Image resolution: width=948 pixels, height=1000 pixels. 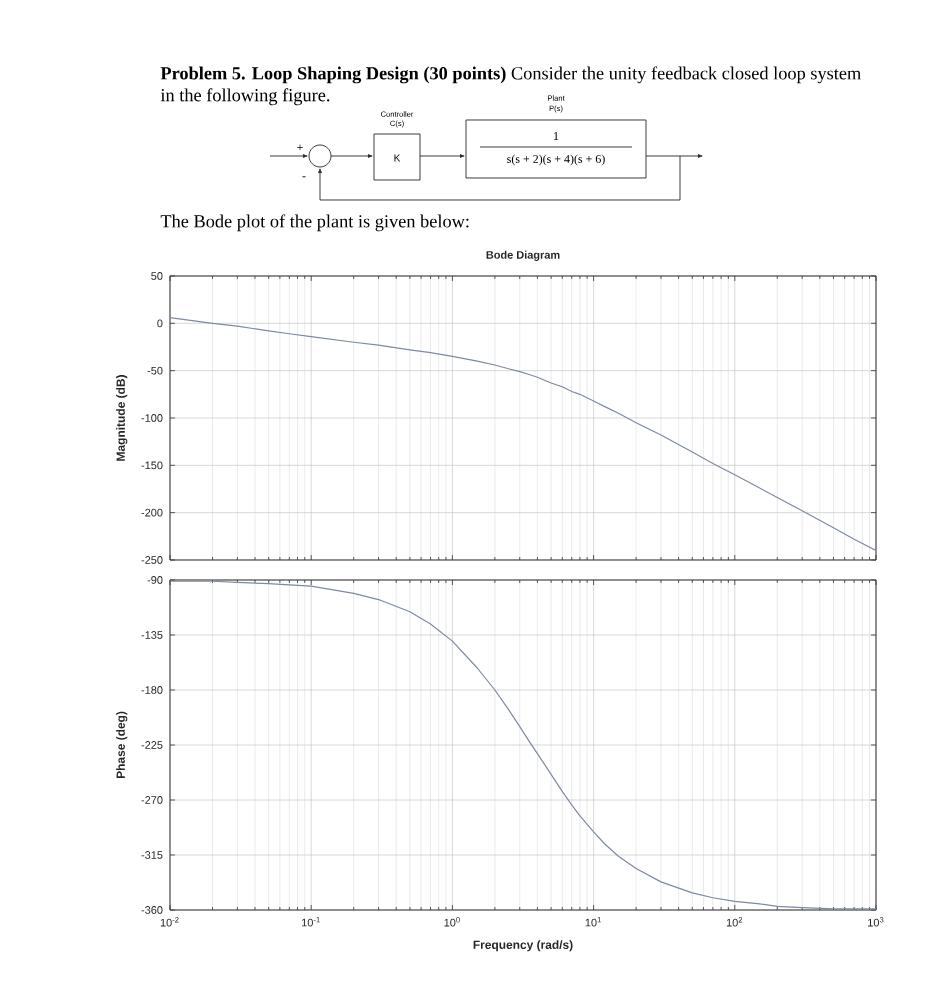 I want to click on text: Problem 5. Loop Shaping Design (30 points) Consider the unity feedback closed loop system, so click(x=510, y=75).